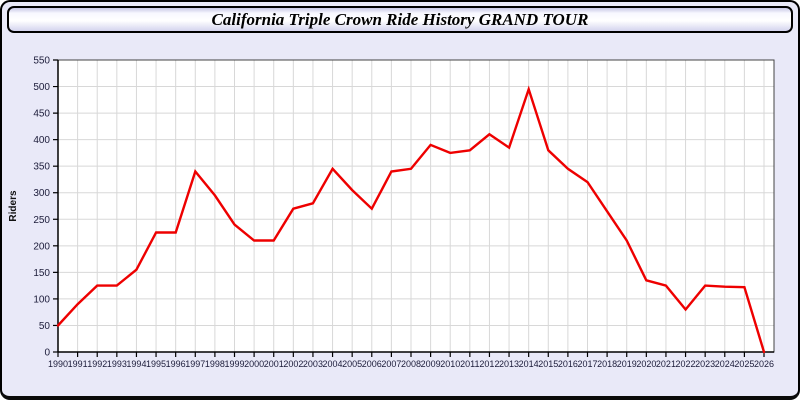 The width and height of the screenshot is (800, 400). Describe the element at coordinates (41, 220) in the screenshot. I see `y-axis-tick-label: 250` at that location.